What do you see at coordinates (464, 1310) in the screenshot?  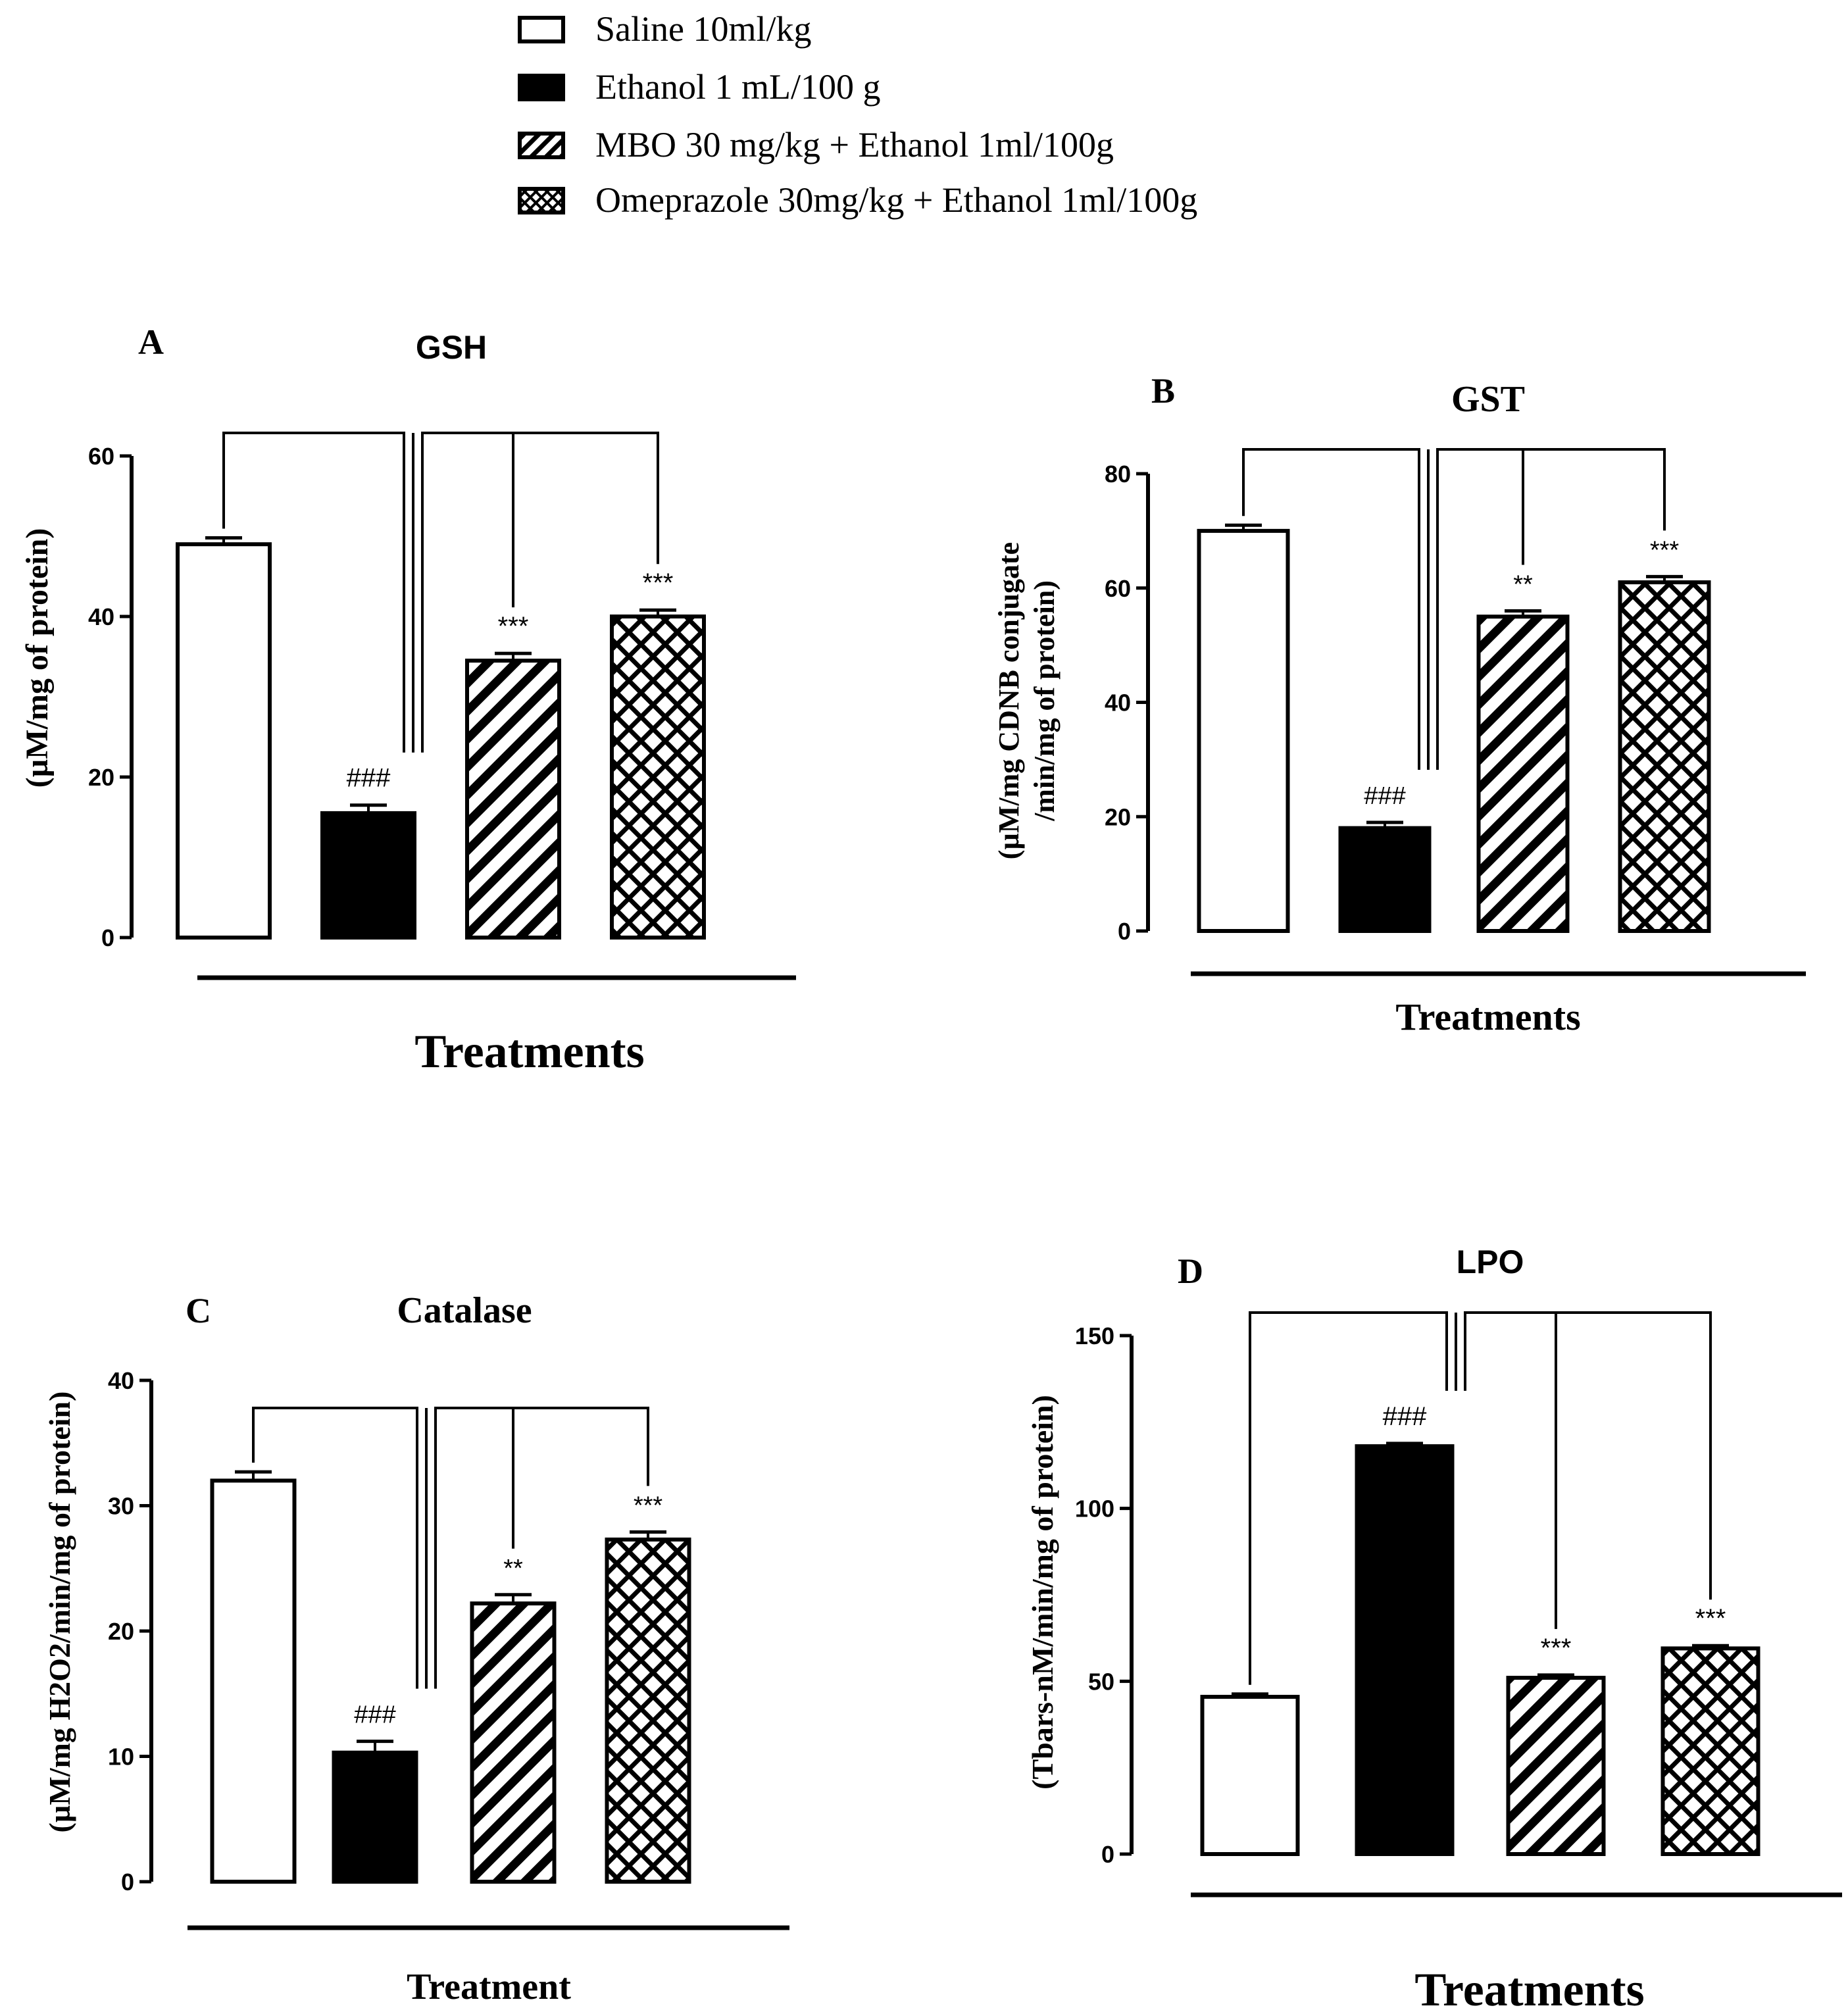 I see `chart-title: Catalase` at bounding box center [464, 1310].